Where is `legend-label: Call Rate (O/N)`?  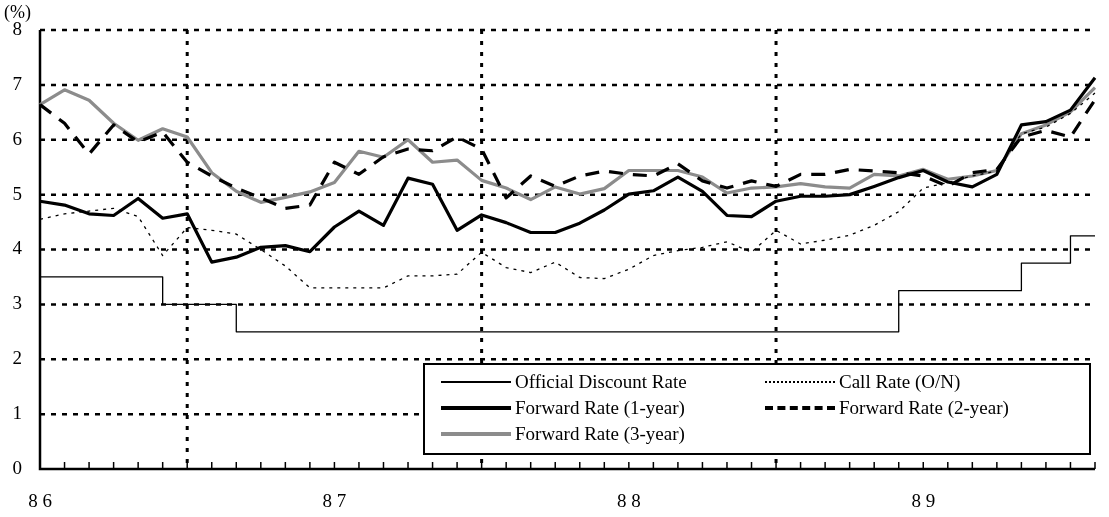 legend-label: Call Rate (O/N) is located at coordinates (900, 382).